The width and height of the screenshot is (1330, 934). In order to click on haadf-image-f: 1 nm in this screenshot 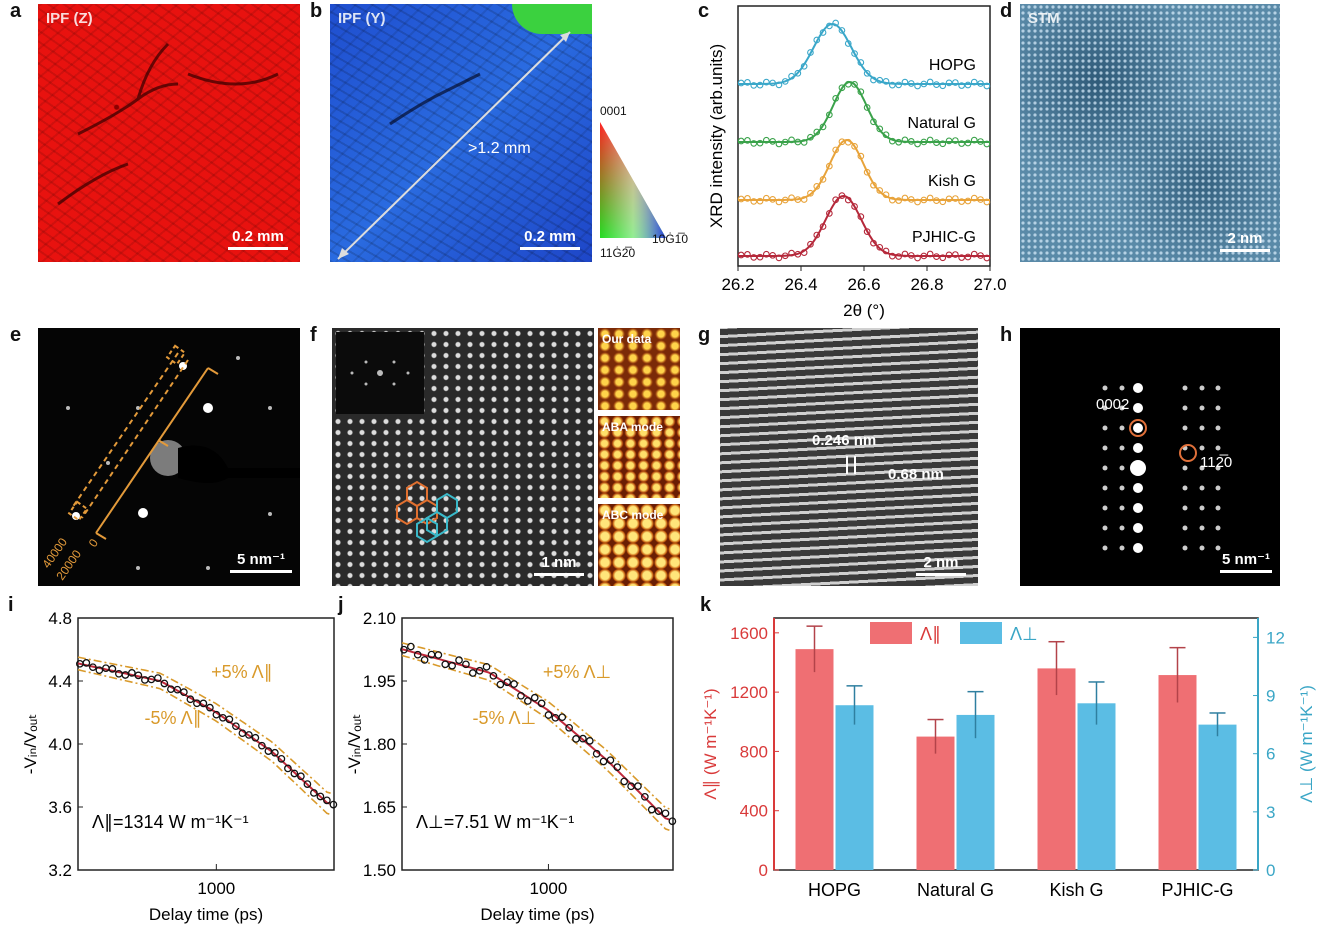, I will do `click(463, 457)`.